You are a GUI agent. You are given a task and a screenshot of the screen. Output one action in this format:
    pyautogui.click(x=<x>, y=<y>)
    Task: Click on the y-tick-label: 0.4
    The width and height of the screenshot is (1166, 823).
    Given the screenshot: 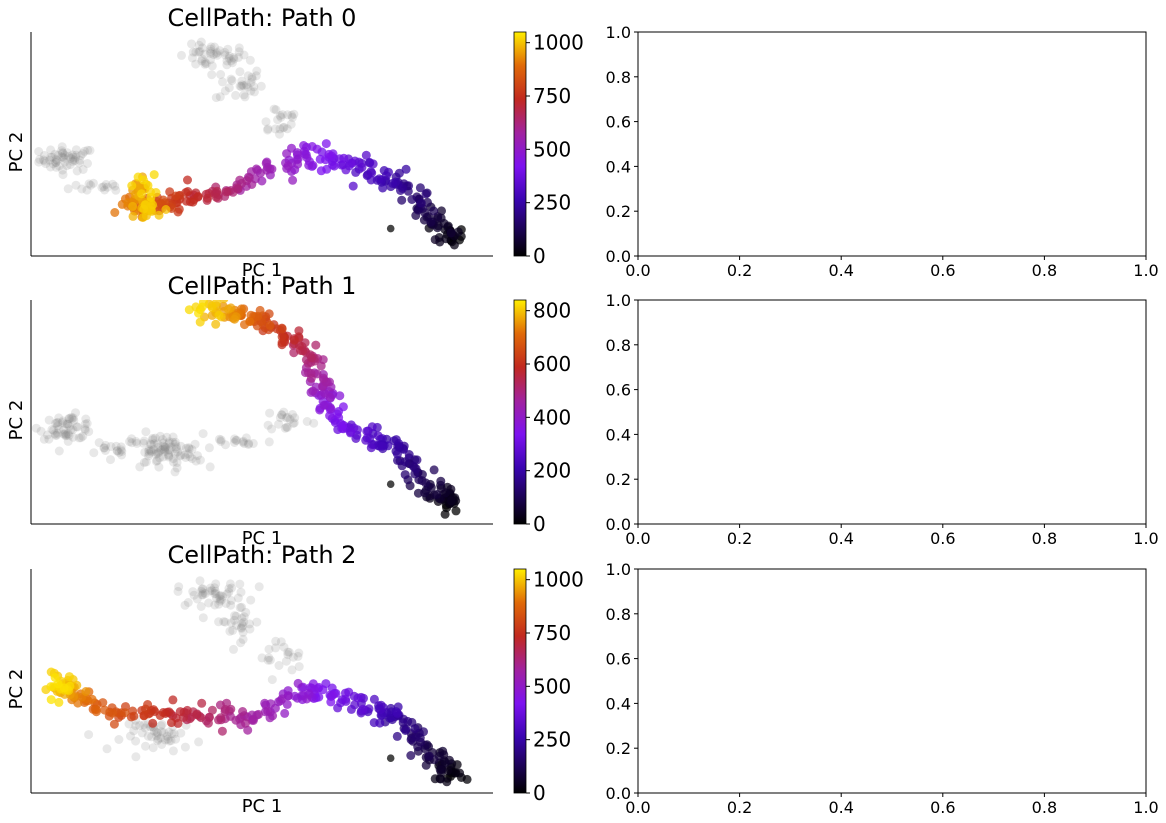 What is the action you would take?
    pyautogui.click(x=618, y=166)
    